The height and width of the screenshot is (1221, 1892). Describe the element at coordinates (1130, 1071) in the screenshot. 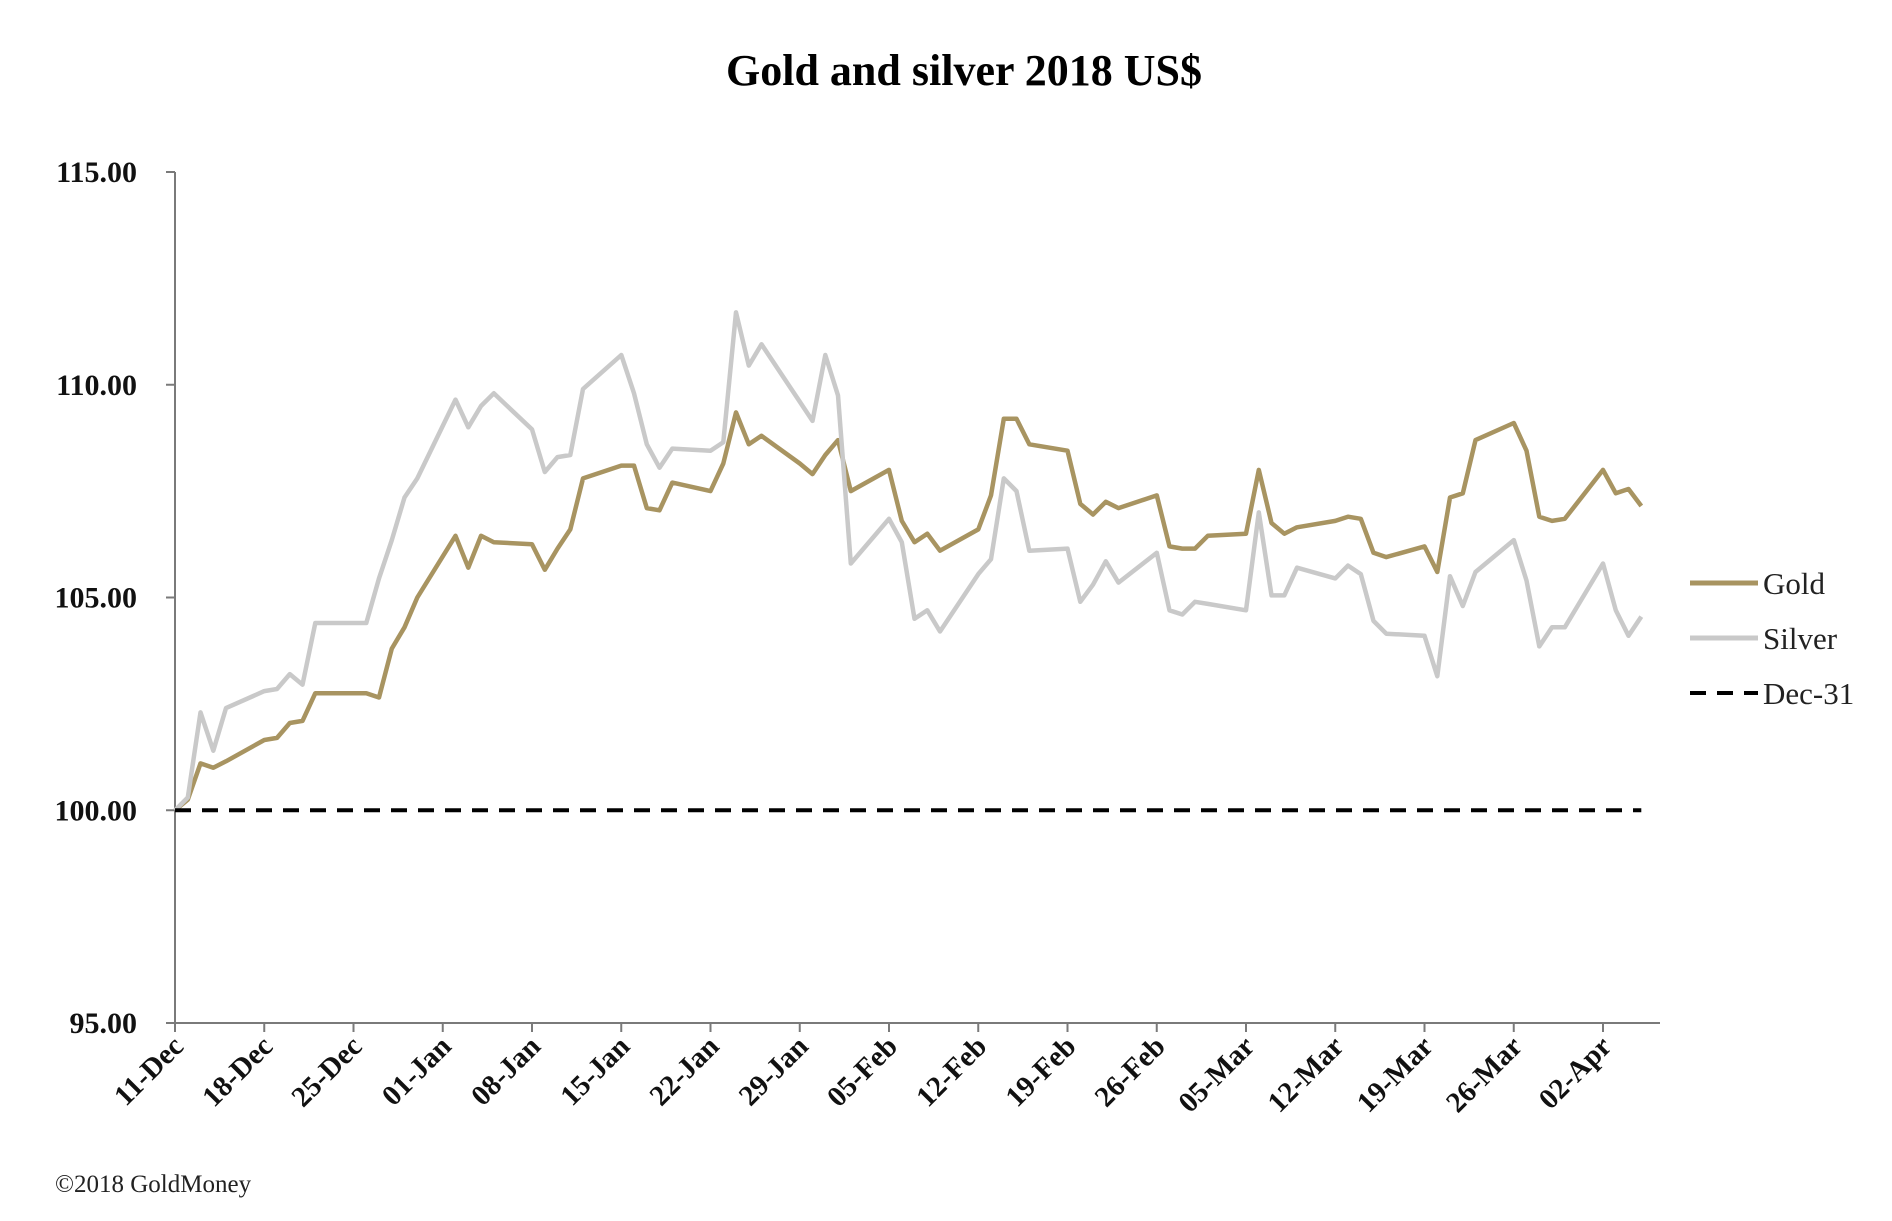

I see `x-tick-label: 26-Feb` at that location.